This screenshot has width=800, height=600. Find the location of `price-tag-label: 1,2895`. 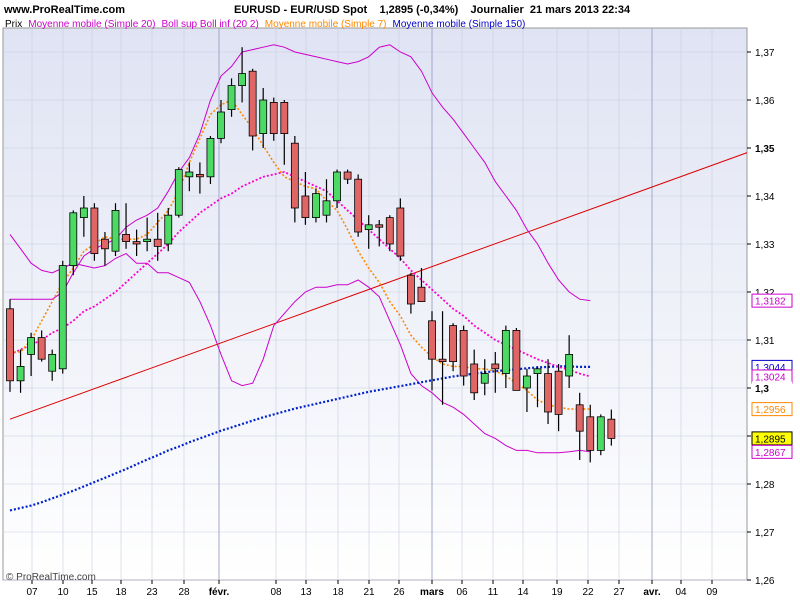

price-tag-label: 1,2895 is located at coordinates (770, 439).